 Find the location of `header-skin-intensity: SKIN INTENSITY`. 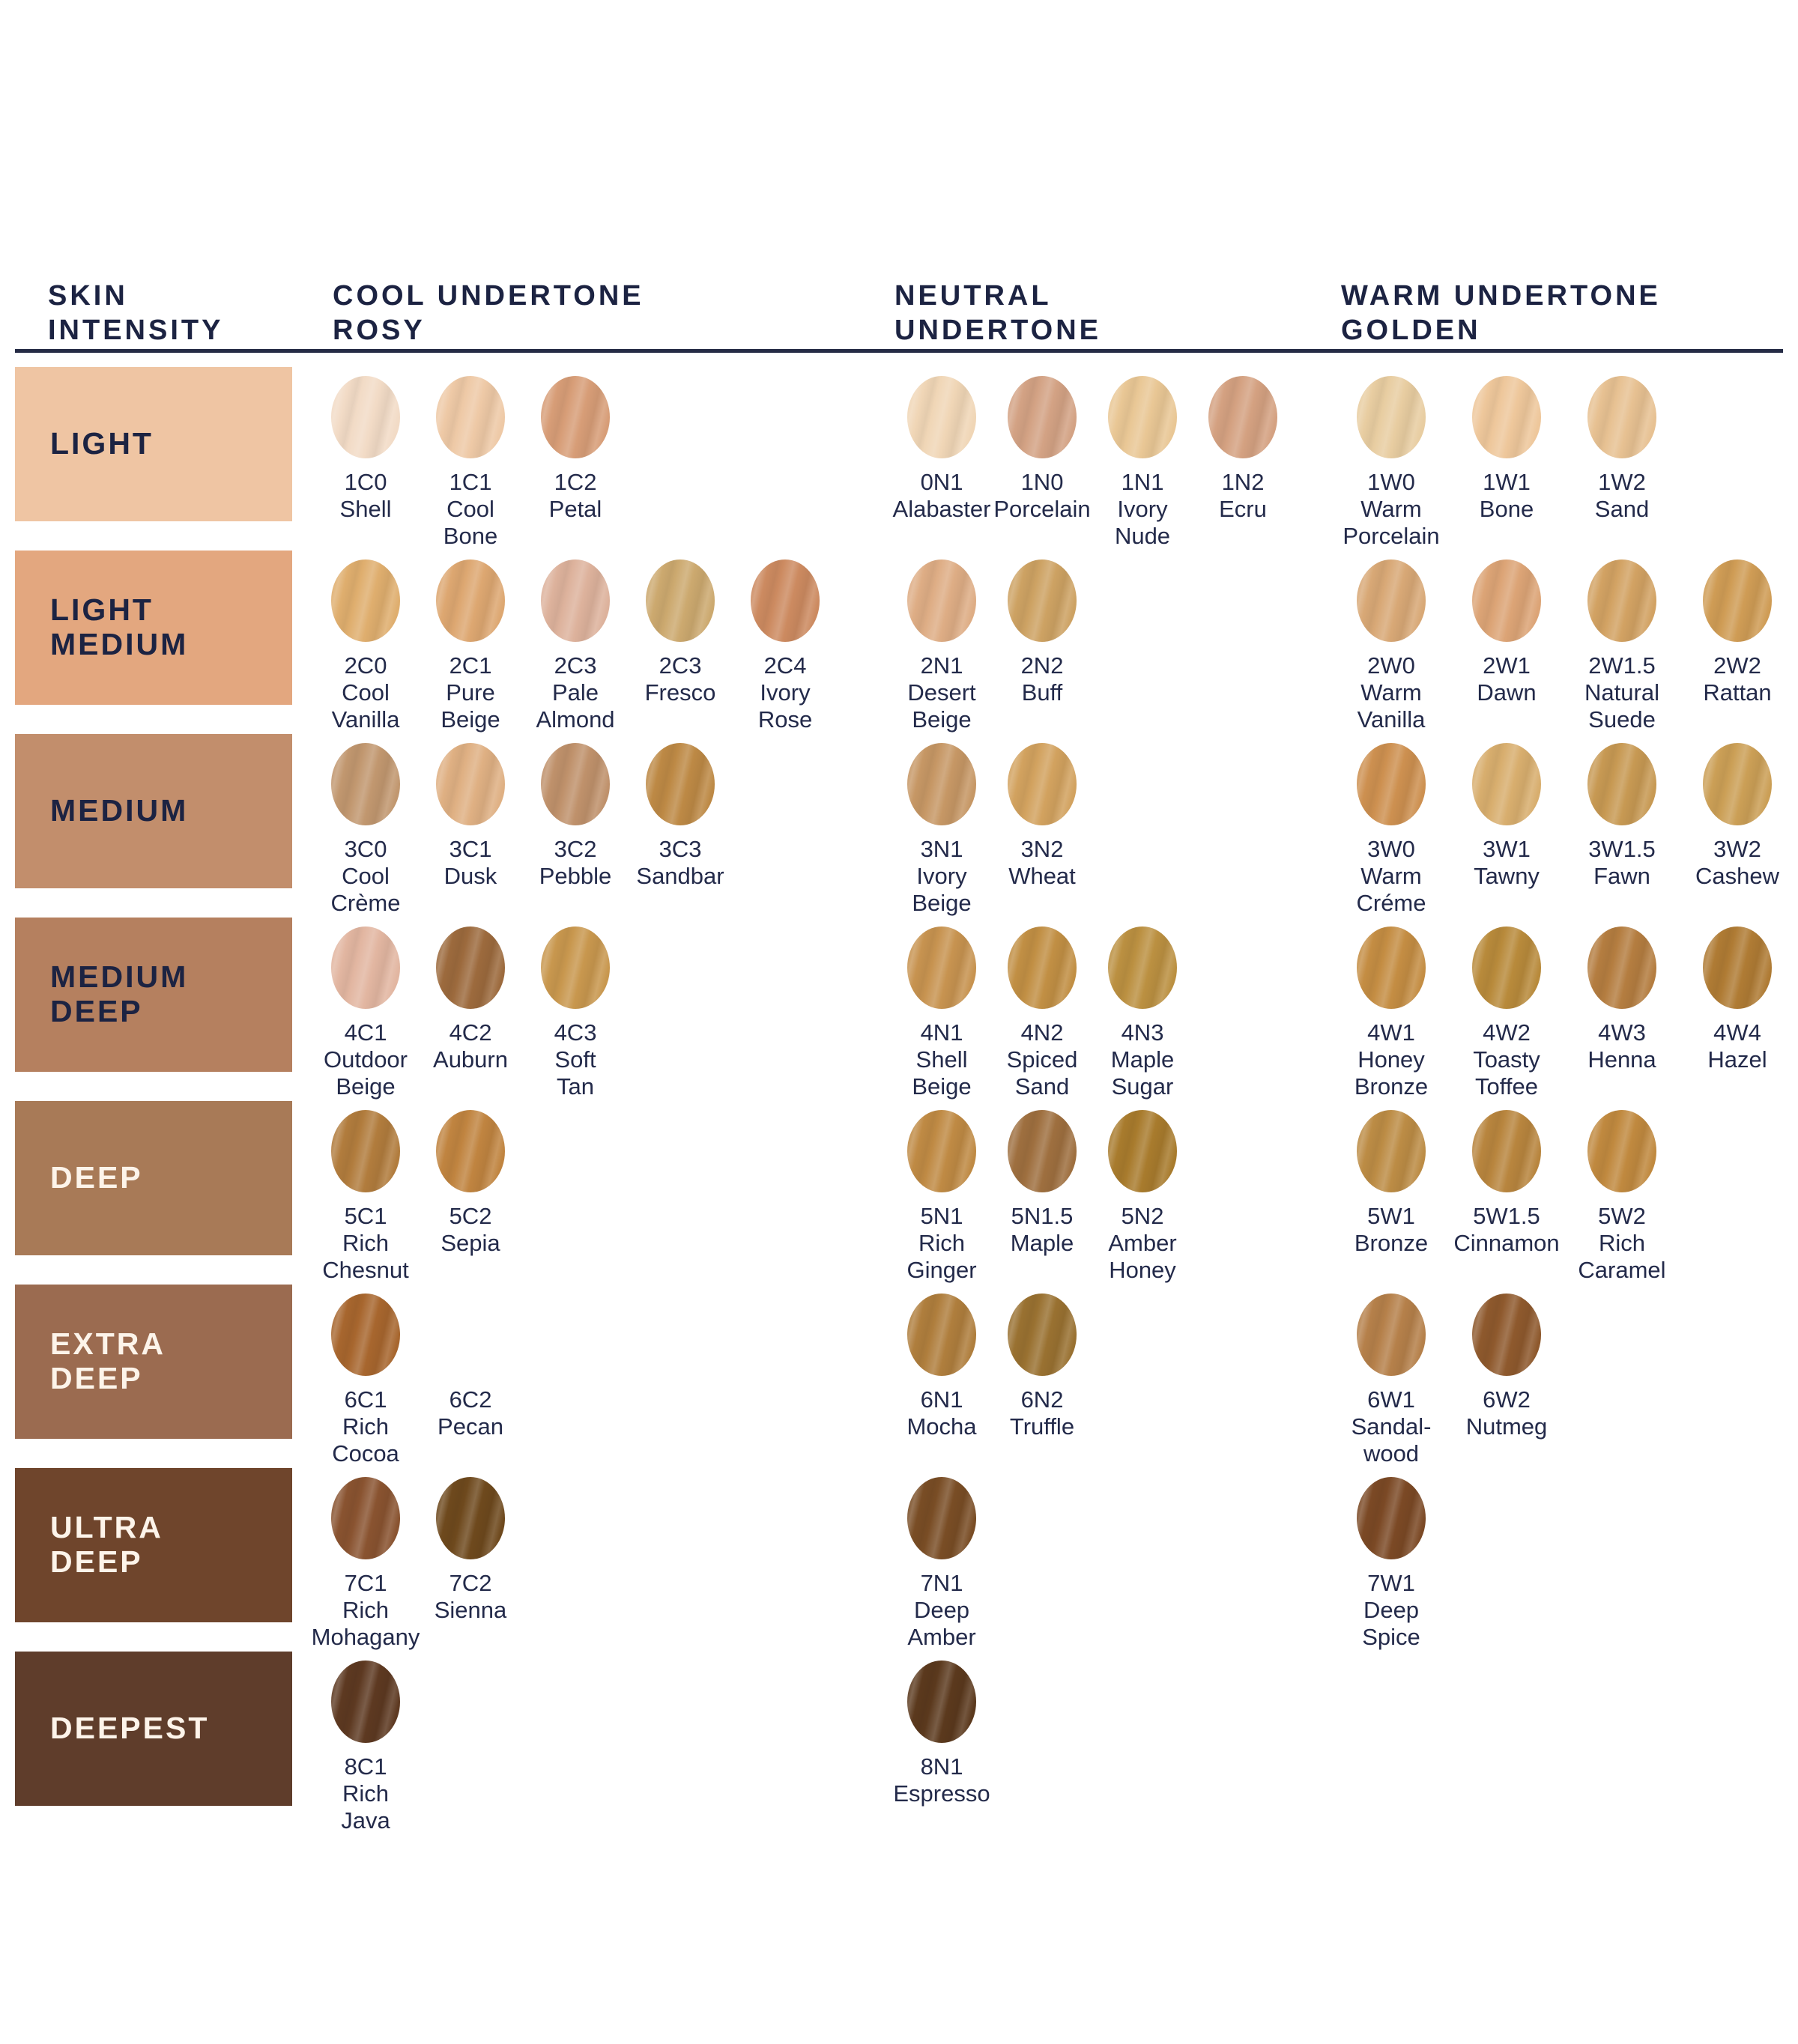

header-skin-intensity: SKIN INTENSITY is located at coordinates (136, 313).